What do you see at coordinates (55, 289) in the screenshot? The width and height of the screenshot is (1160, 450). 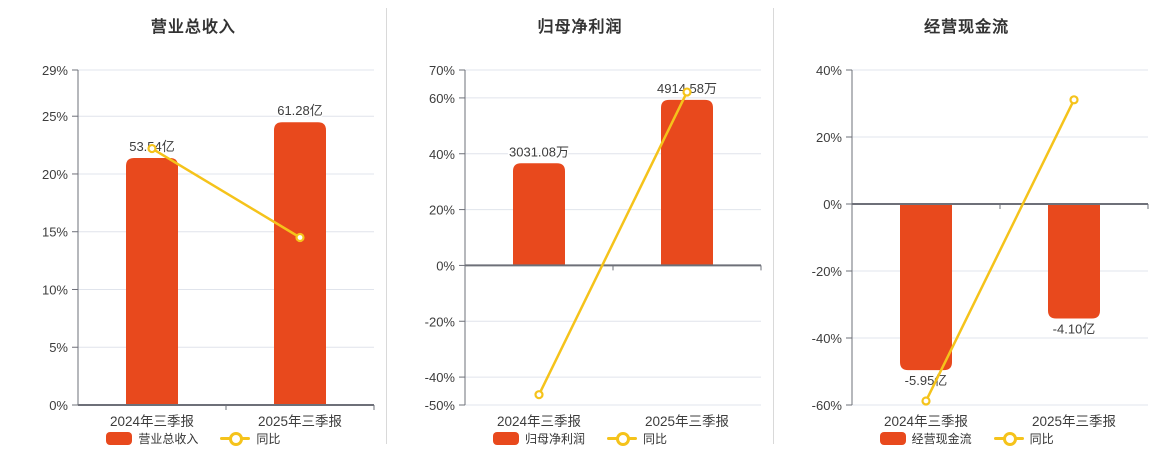 I see `y-tick-label: 10%` at bounding box center [55, 289].